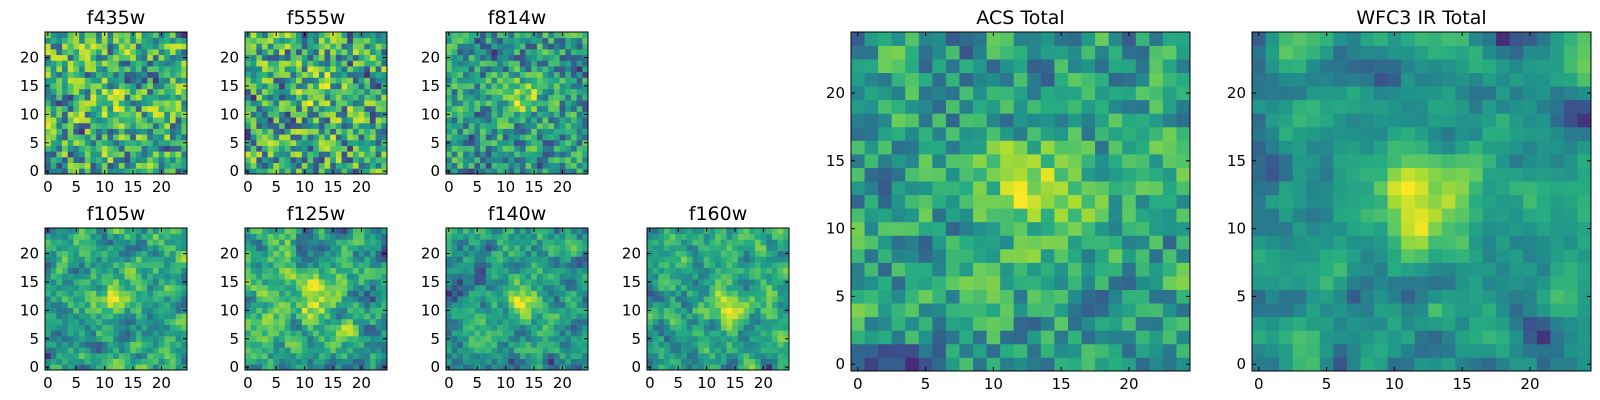  What do you see at coordinates (361, 383) in the screenshot?
I see `x-tick-label: 20` at bounding box center [361, 383].